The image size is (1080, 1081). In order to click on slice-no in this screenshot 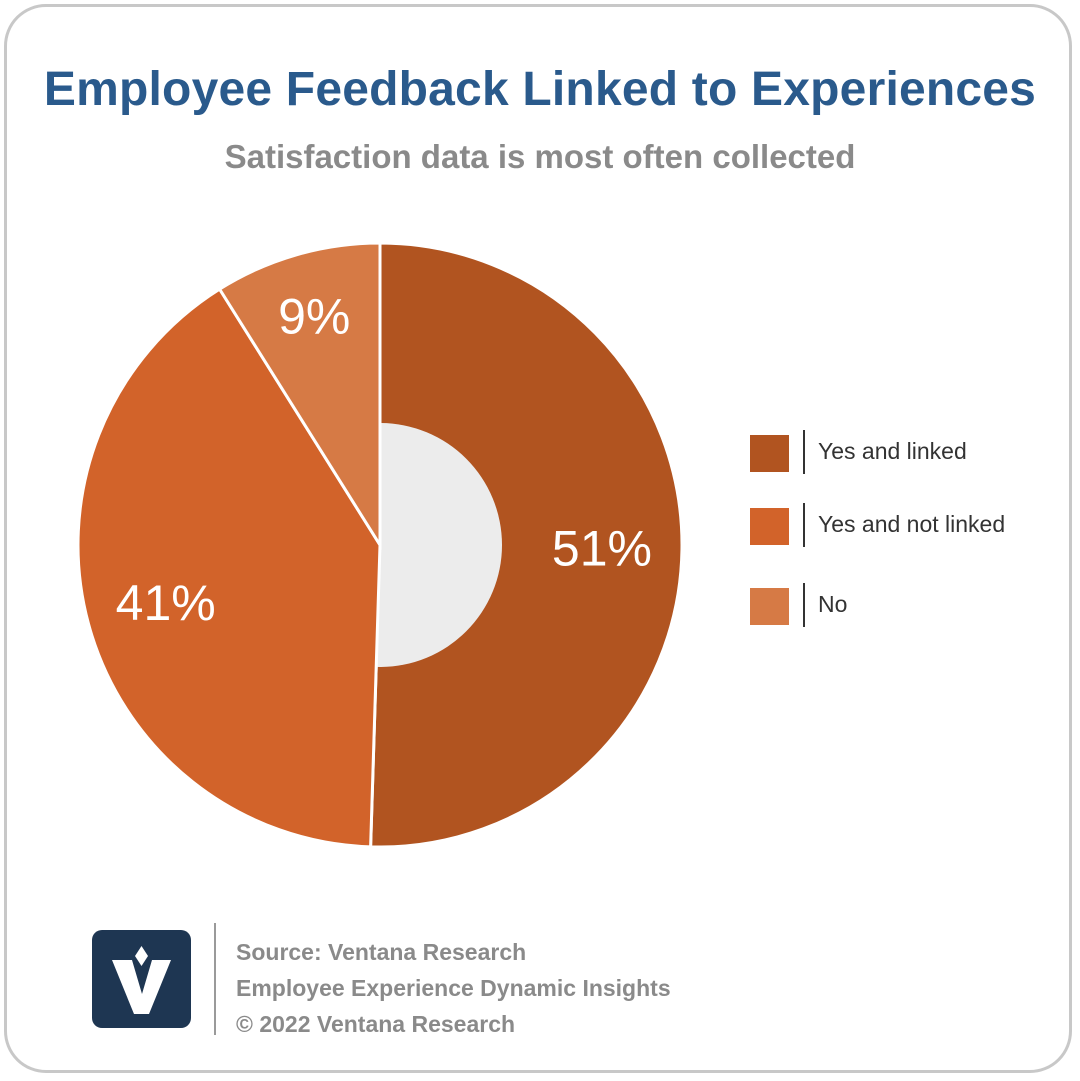, I will do `click(299, 396)`.